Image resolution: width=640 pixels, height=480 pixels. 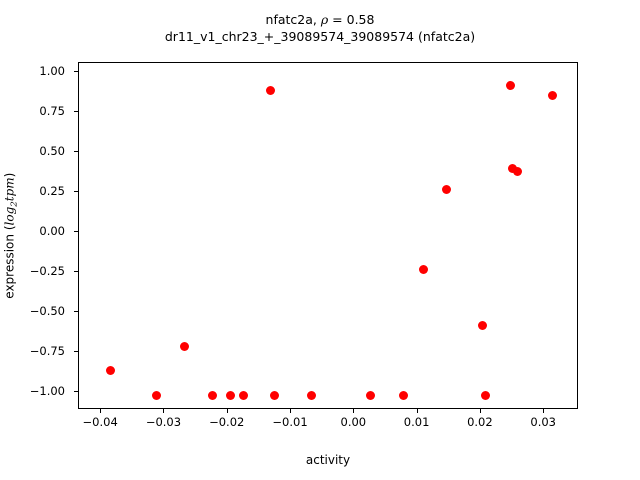 What do you see at coordinates (9, 189) in the screenshot?
I see `y-label-tpm: tpm` at bounding box center [9, 189].